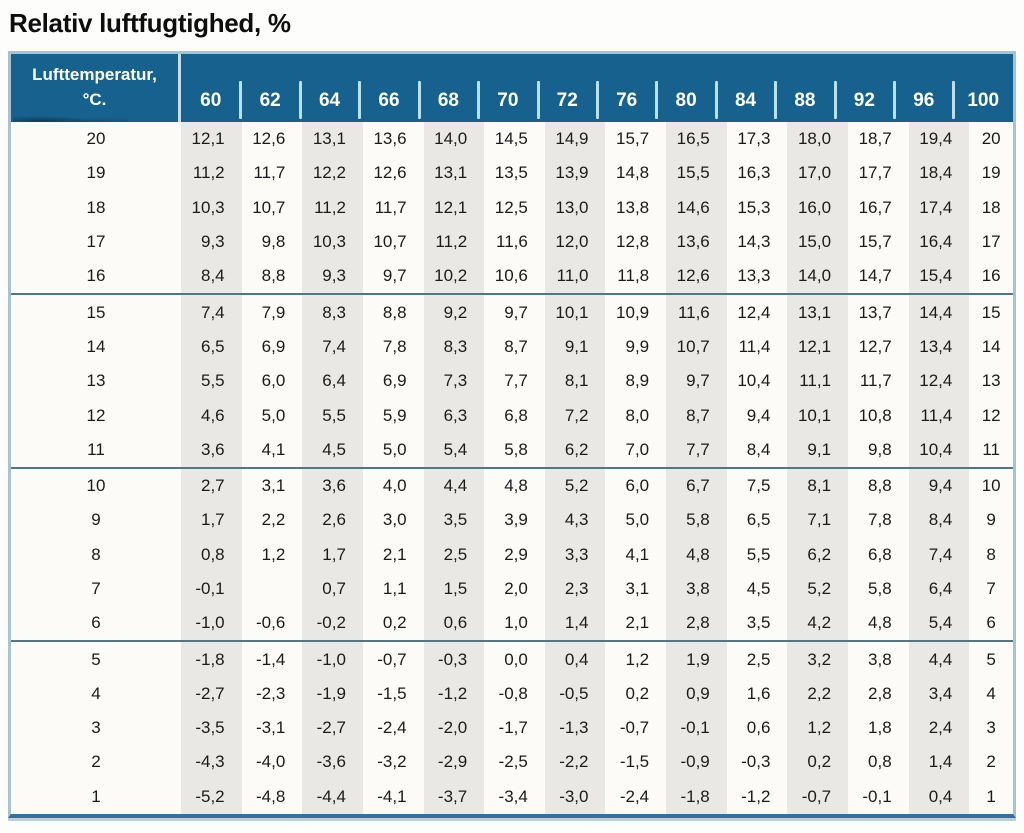 This screenshot has width=1024, height=833. Describe the element at coordinates (575, 554) in the screenshot. I see `dewpoint-cell: 3,3` at that location.